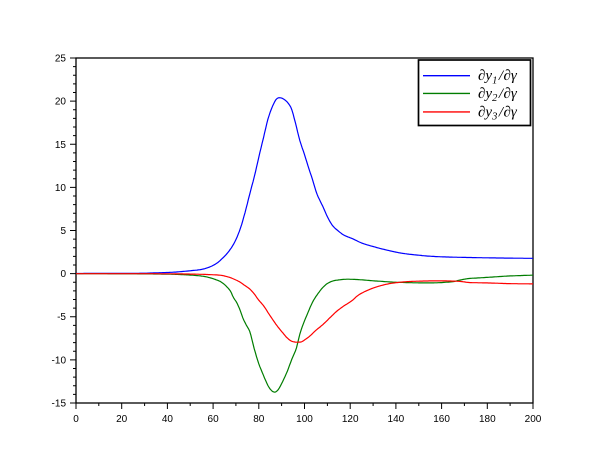 The width and height of the screenshot is (610, 465). I want to click on svg-text: 15, so click(61, 145).